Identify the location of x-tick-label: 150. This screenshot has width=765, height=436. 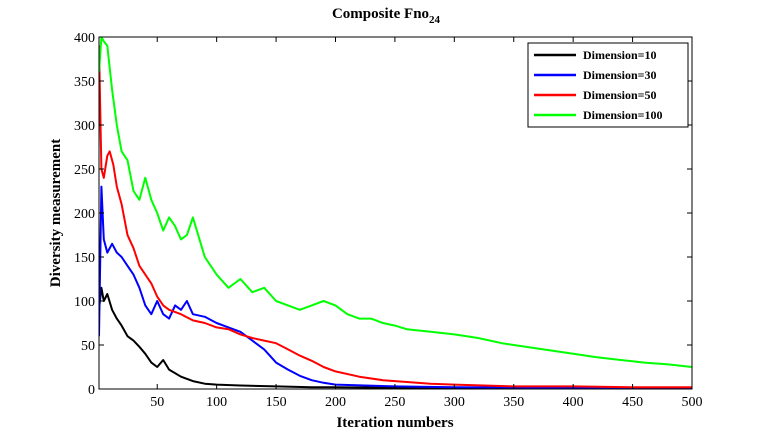
(276, 402).